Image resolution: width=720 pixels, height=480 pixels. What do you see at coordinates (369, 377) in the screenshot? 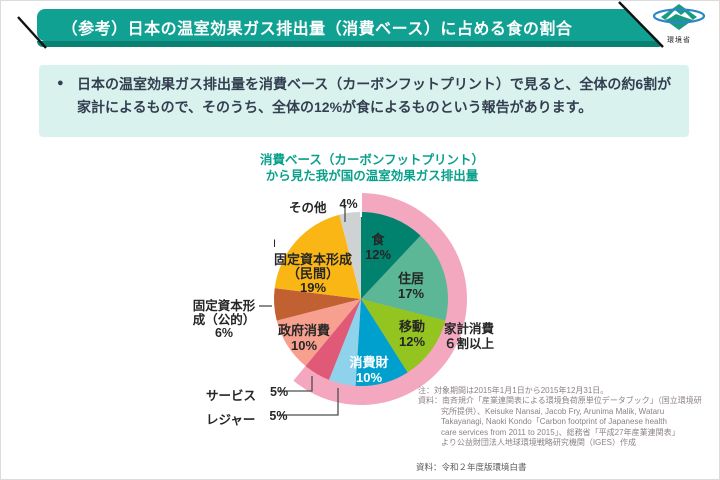
I see `label-consumer-goods-pct: 10%` at bounding box center [369, 377].